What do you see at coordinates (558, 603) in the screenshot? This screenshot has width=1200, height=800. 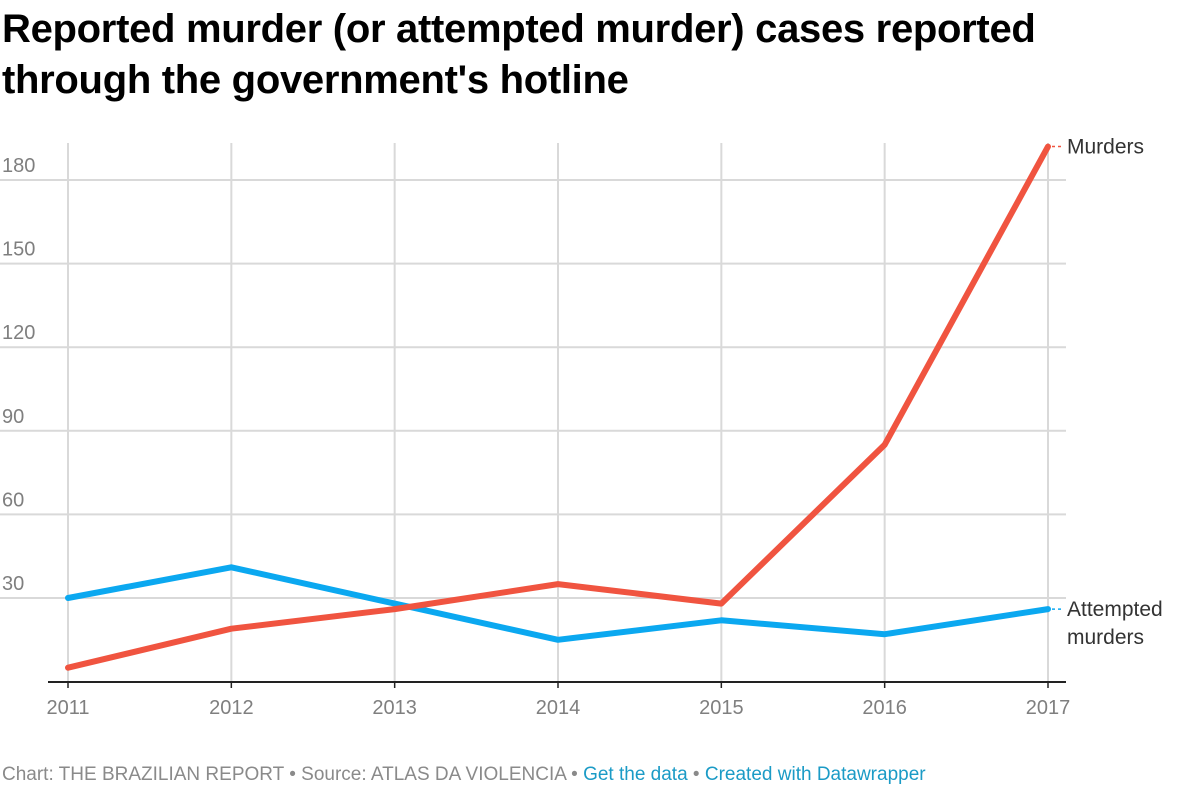 I see `series-line-attempted-murders` at bounding box center [558, 603].